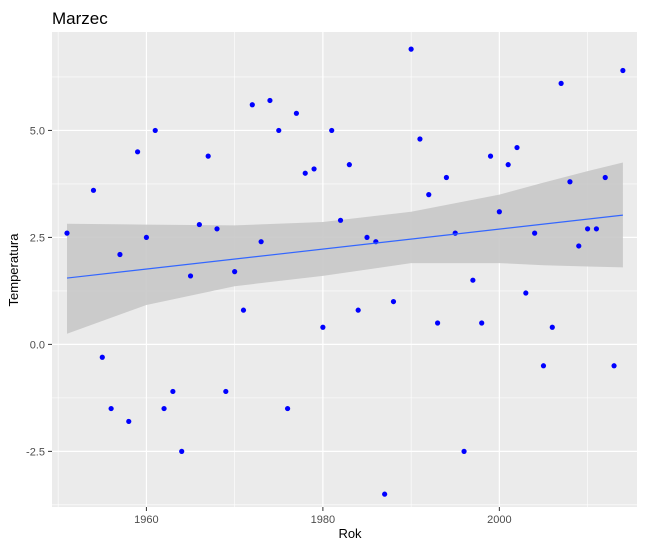  I want to click on x-axis-title: Rok, so click(350, 533).